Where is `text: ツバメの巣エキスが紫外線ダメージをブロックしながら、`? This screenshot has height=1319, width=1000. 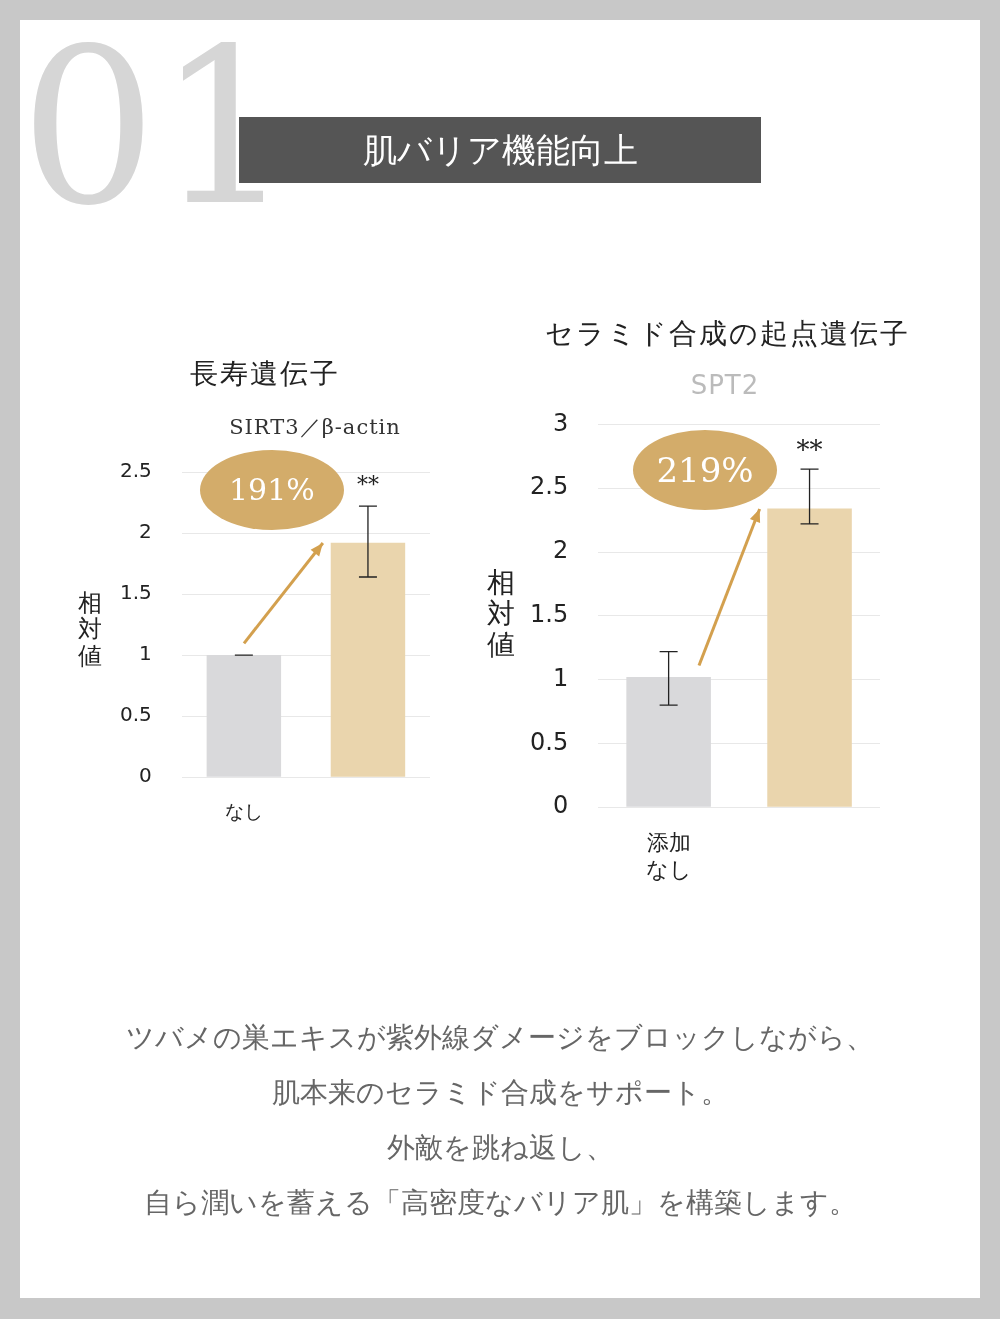
text: ツバメの巣エキスが紫外線ダメージをブロックしながら、 is located at coordinates (500, 1038).